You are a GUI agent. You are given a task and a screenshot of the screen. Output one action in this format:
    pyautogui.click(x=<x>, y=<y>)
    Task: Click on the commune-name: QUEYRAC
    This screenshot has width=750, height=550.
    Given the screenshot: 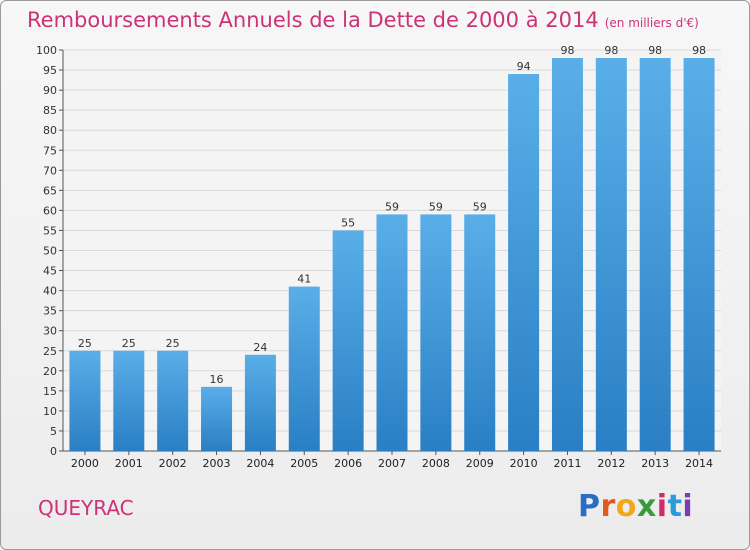 What is the action you would take?
    pyautogui.click(x=86, y=508)
    